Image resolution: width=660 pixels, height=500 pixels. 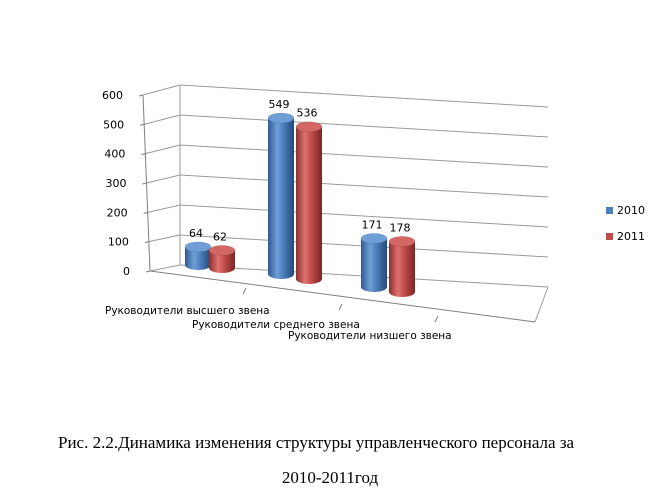 What do you see at coordinates (541, 304) in the screenshot?
I see `floor-right-edge` at bounding box center [541, 304].